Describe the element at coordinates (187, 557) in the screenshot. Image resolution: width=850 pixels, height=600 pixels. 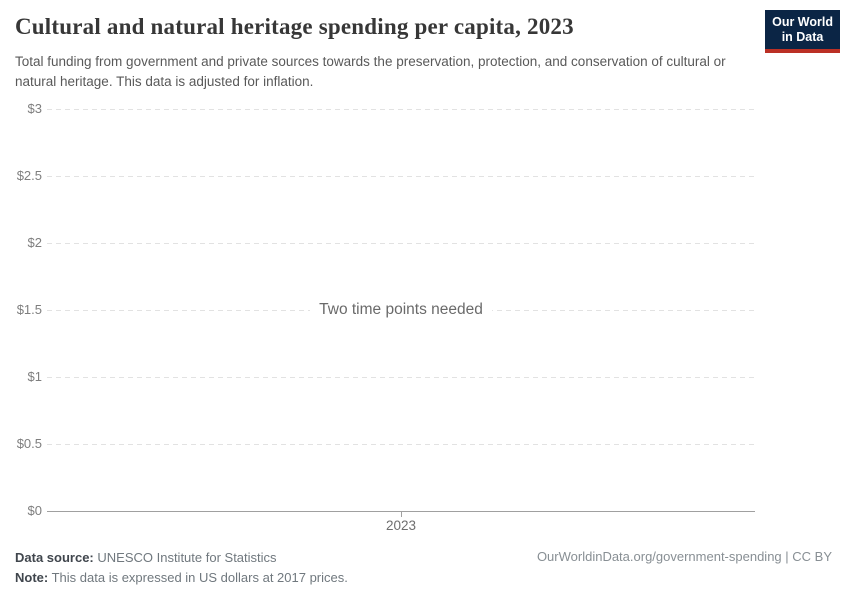
I see `data-source-value: UNESCO Institute for Statistics` at that location.